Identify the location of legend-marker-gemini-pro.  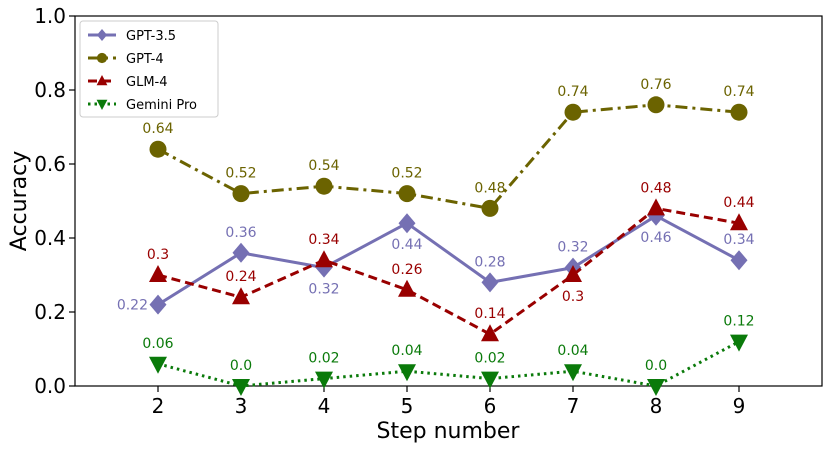
(102, 104).